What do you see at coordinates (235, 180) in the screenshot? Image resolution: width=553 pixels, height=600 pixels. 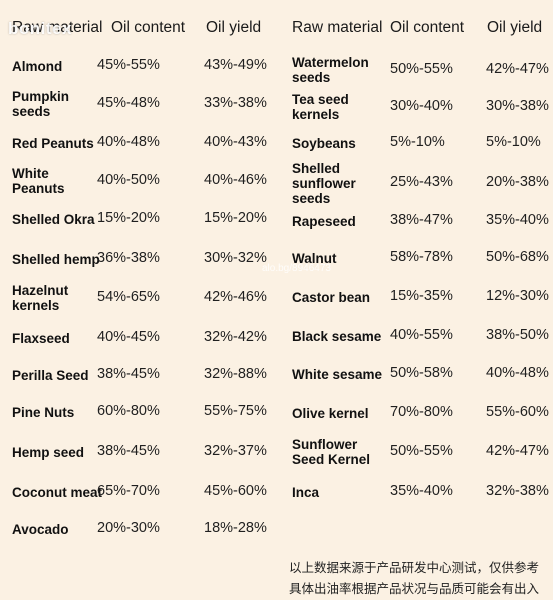 I see `oil-yield-value: 40%-46%` at bounding box center [235, 180].